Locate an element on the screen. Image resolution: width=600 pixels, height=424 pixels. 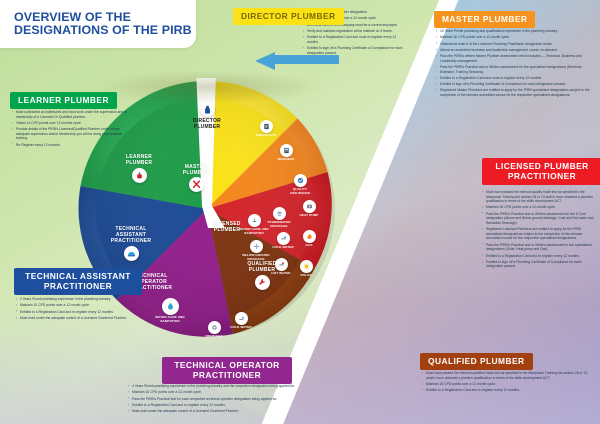
apprentice-icon is located at coordinates (139, 175).